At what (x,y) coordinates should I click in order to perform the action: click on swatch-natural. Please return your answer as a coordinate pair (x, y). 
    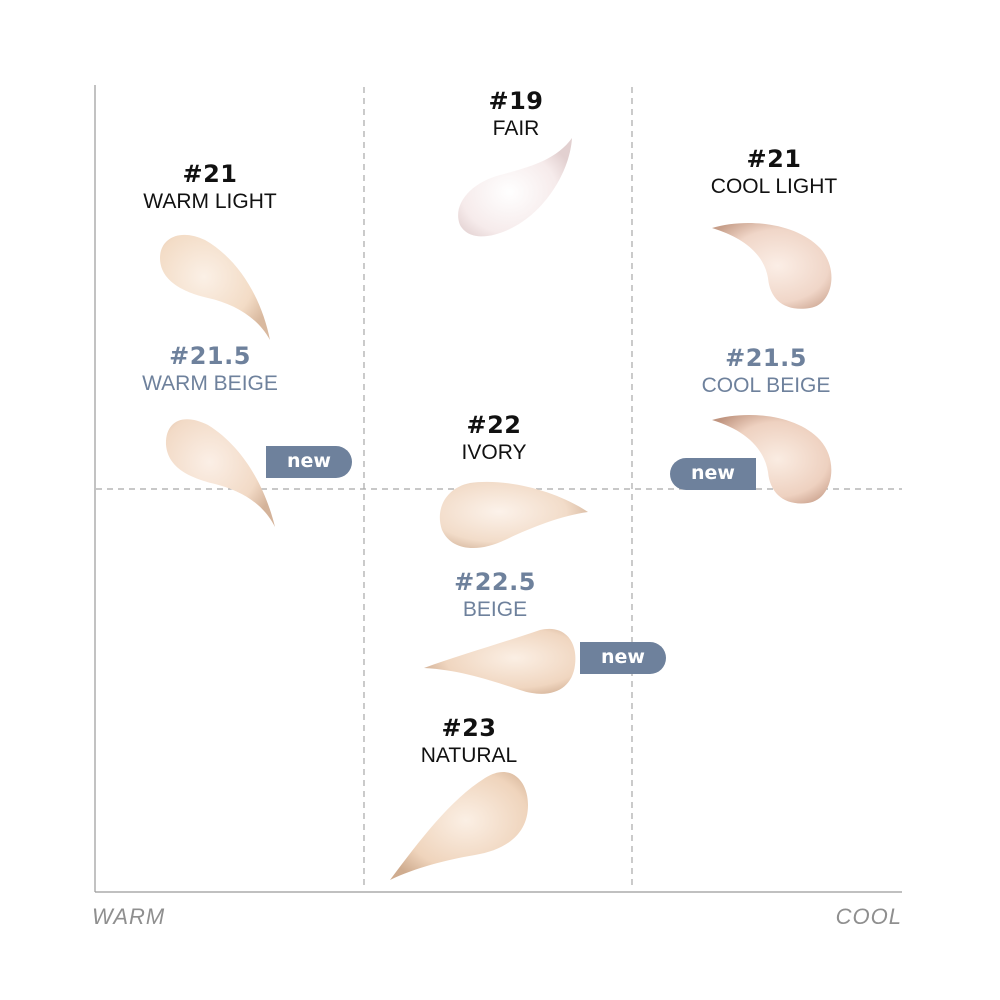
    Looking at the image, I should click on (459, 825).